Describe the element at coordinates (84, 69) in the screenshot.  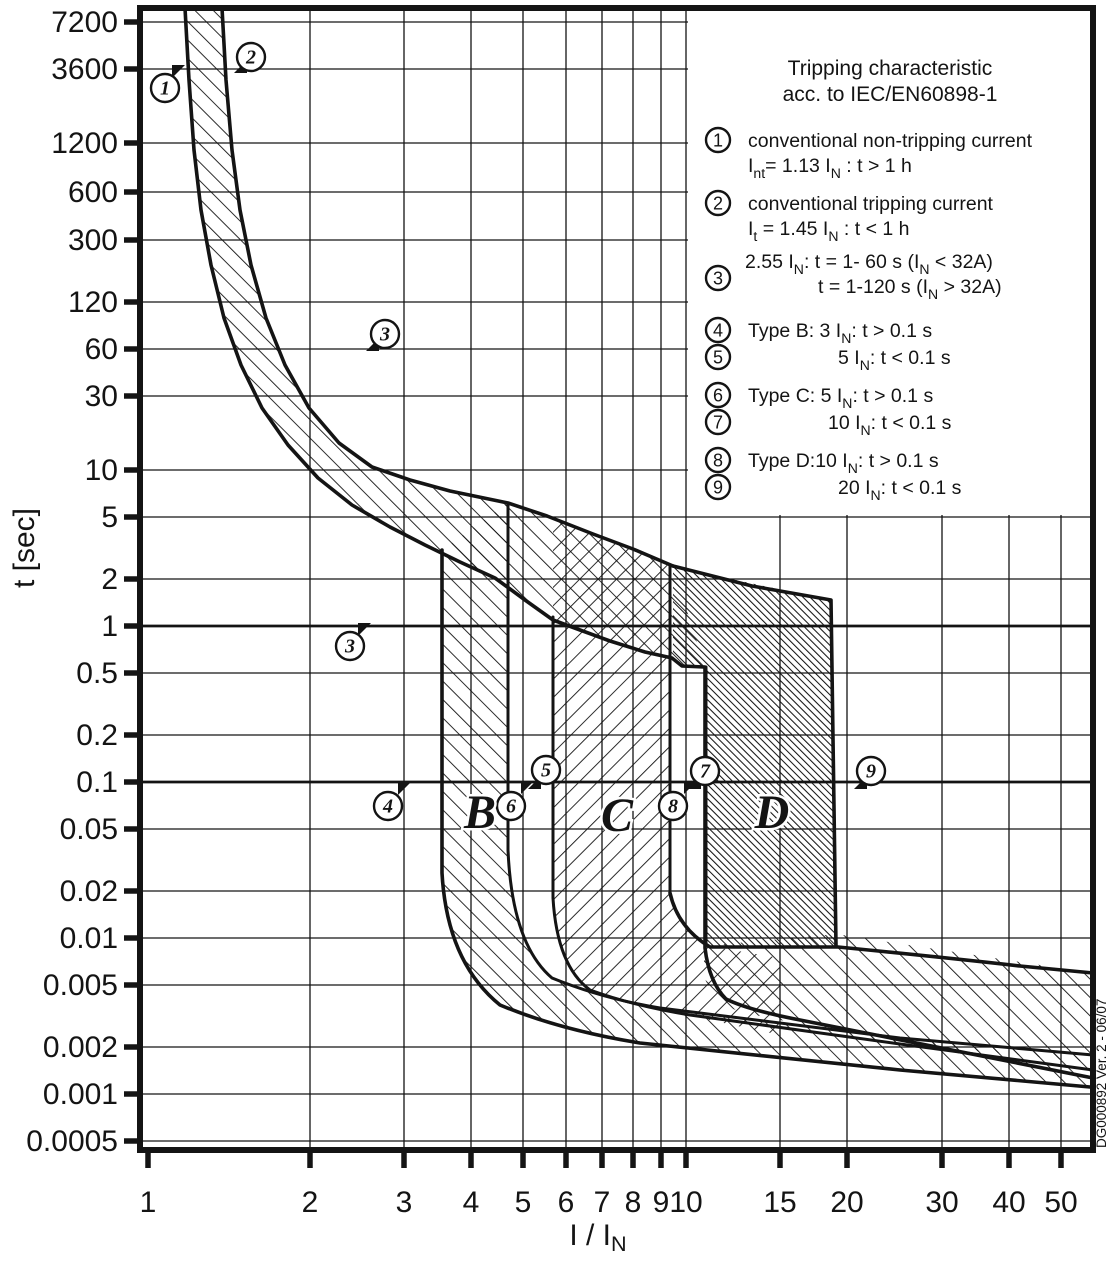
I see `y-tick-label: 3600` at that location.